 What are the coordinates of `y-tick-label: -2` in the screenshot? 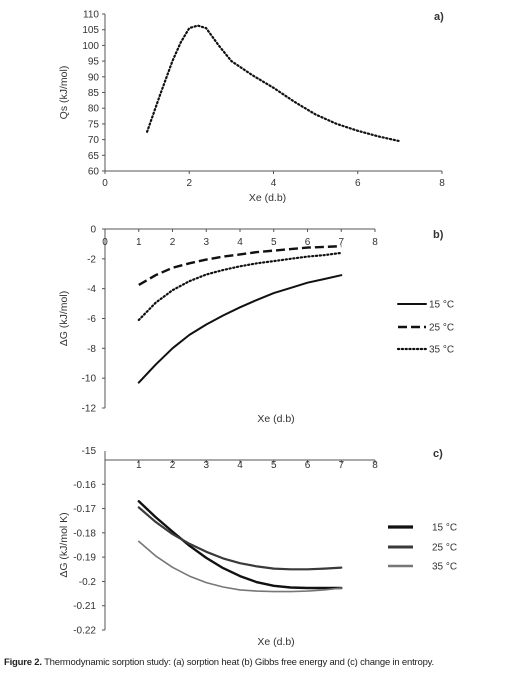 It's located at (91, 259).